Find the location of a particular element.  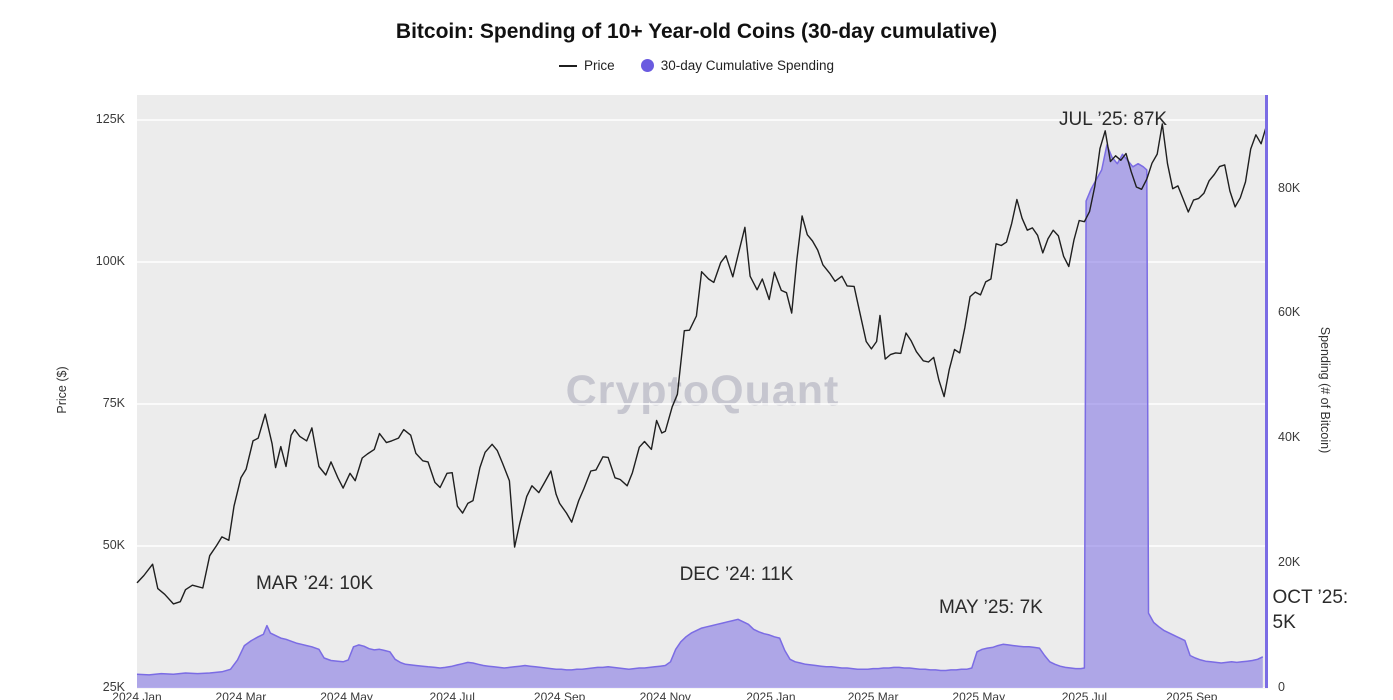

watermark: CryptoQuant is located at coordinates (702, 391).